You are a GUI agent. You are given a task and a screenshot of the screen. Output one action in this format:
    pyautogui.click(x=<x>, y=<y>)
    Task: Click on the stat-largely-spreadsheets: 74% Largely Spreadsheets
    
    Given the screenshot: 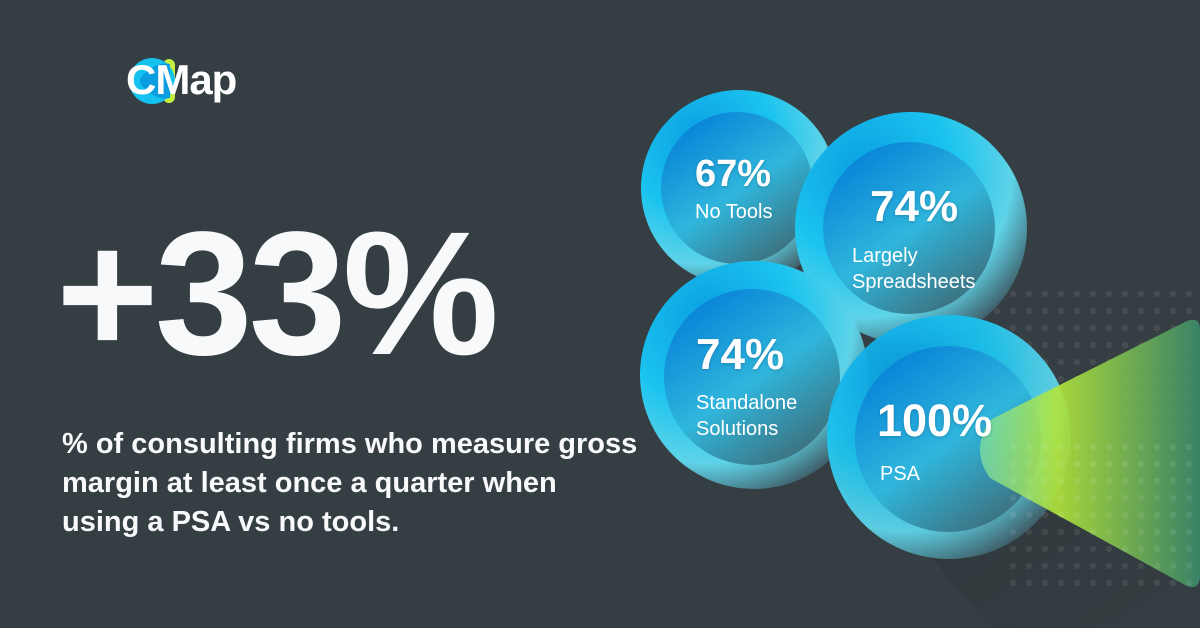 What is the action you would take?
    pyautogui.click(x=932, y=240)
    